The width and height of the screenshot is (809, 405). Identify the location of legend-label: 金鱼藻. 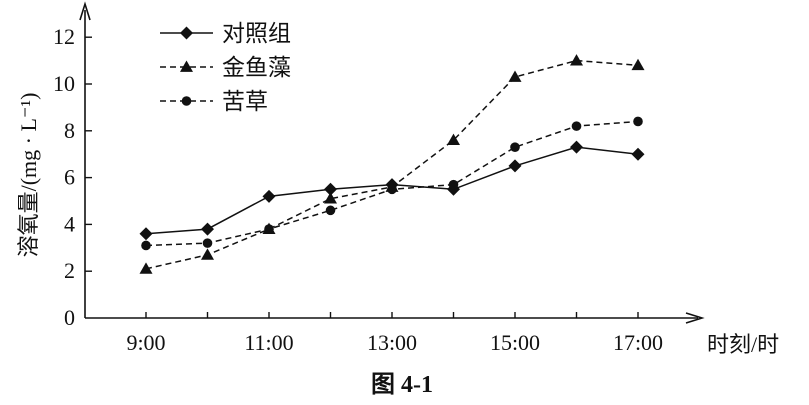
(256, 67).